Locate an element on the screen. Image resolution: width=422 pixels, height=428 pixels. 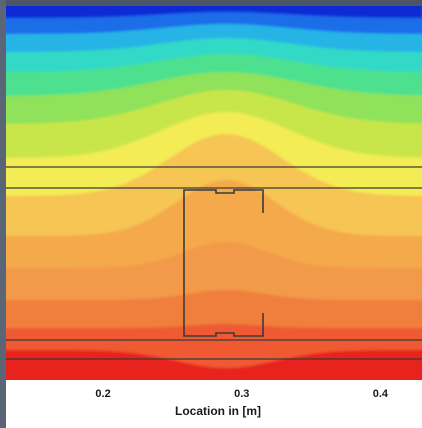
c-profile-stud is located at coordinates (223, 263).